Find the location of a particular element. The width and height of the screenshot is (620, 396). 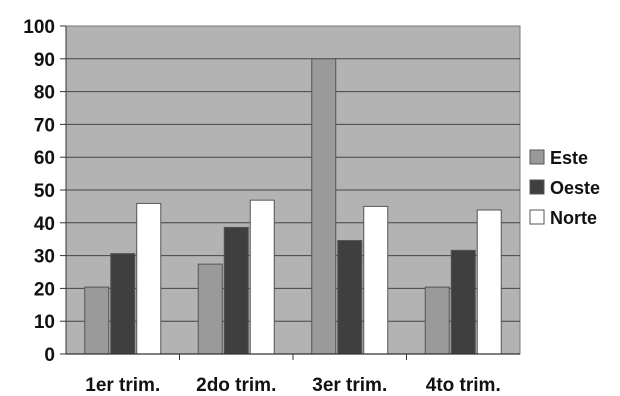

y-tick-label: 40 is located at coordinates (44, 224).